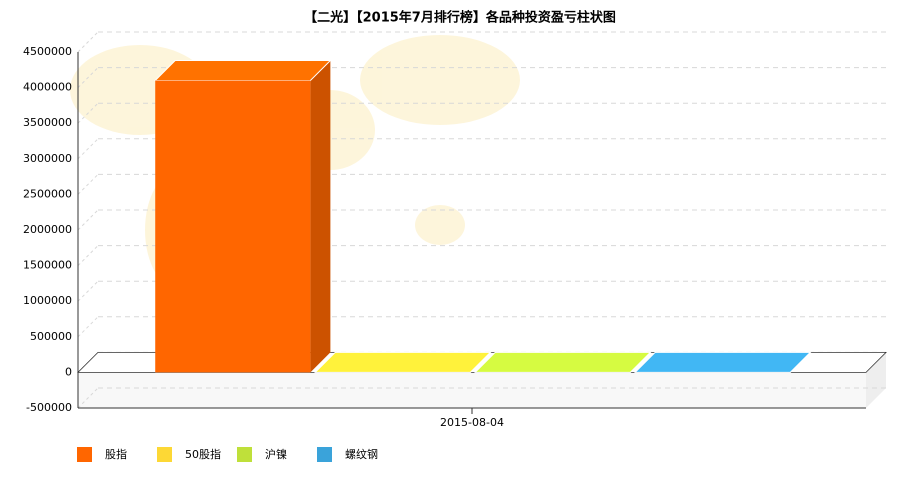 This screenshot has width=922, height=486. Describe the element at coordinates (47, 87) in the screenshot. I see `y-tick-label: 4000000` at that location.